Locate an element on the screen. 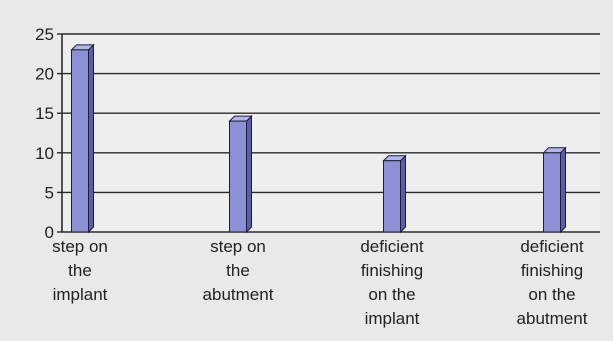  y-tick-label: 5 is located at coordinates (49, 192).